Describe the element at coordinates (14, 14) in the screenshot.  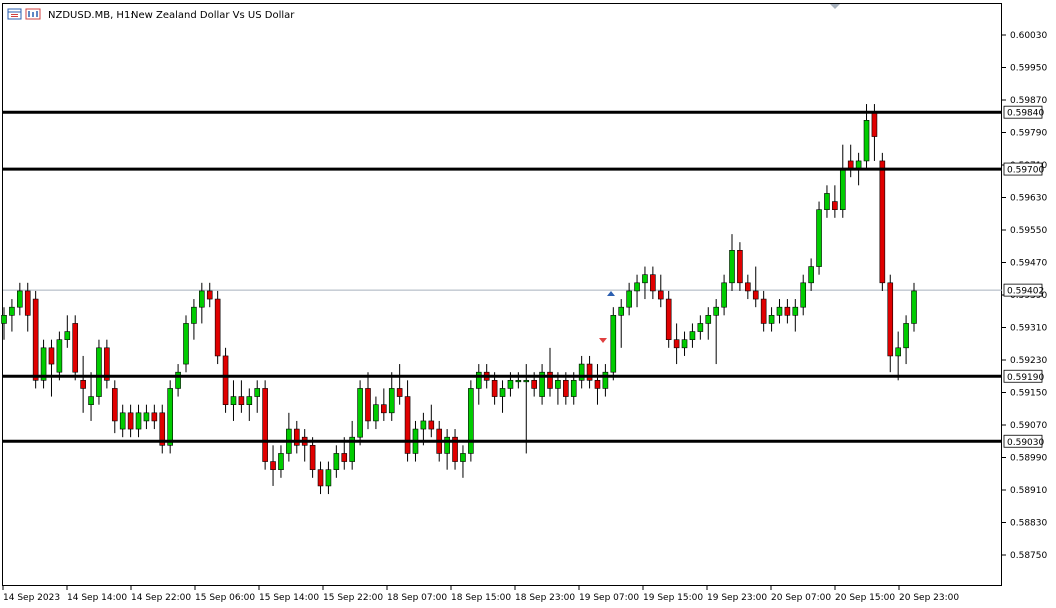
I see `table-icon` at that location.